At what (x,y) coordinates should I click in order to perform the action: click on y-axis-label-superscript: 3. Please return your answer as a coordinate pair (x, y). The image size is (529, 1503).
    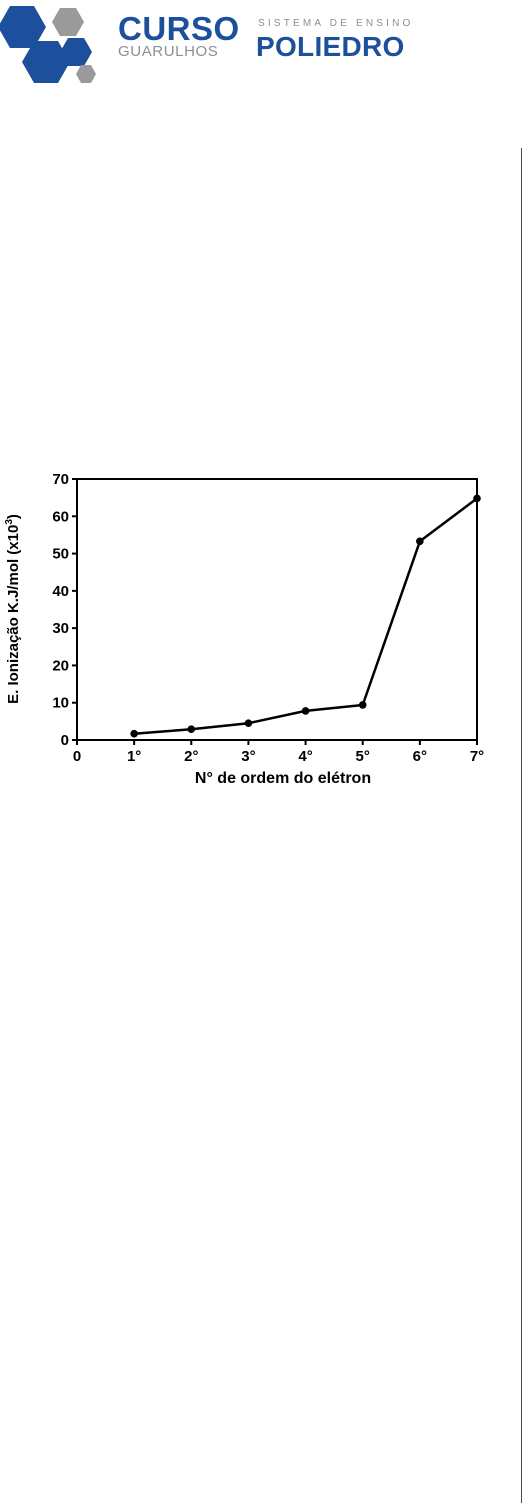
    Looking at the image, I should click on (9, 522).